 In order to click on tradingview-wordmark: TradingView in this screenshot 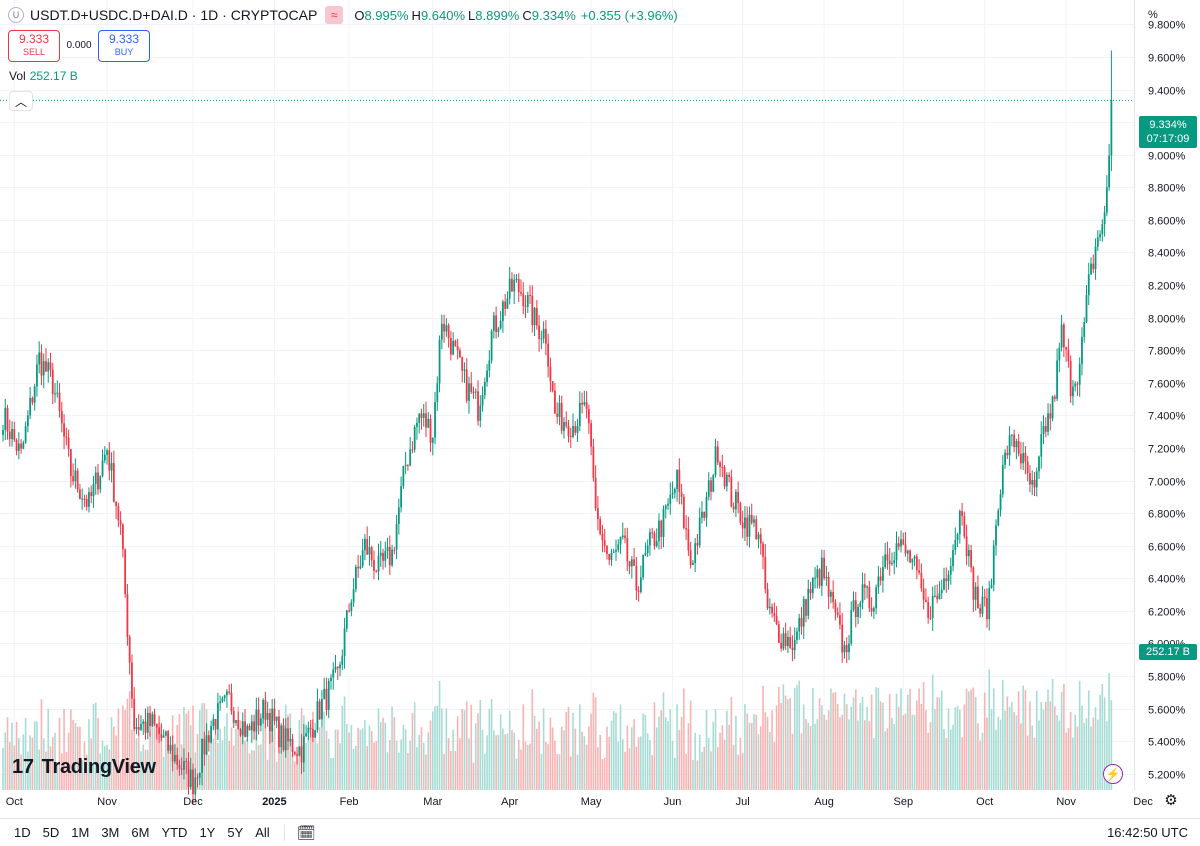, I will do `click(98, 766)`.